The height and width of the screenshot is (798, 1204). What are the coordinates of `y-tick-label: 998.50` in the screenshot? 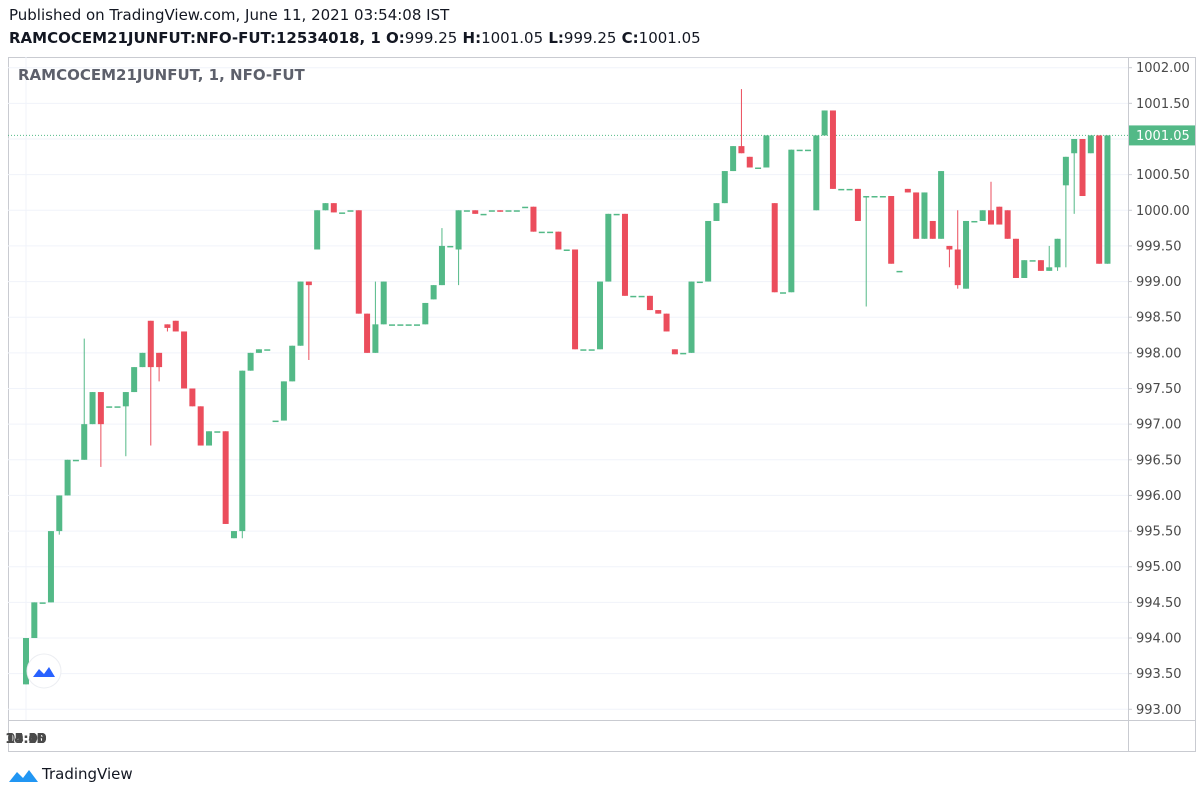 It's located at (1159, 318).